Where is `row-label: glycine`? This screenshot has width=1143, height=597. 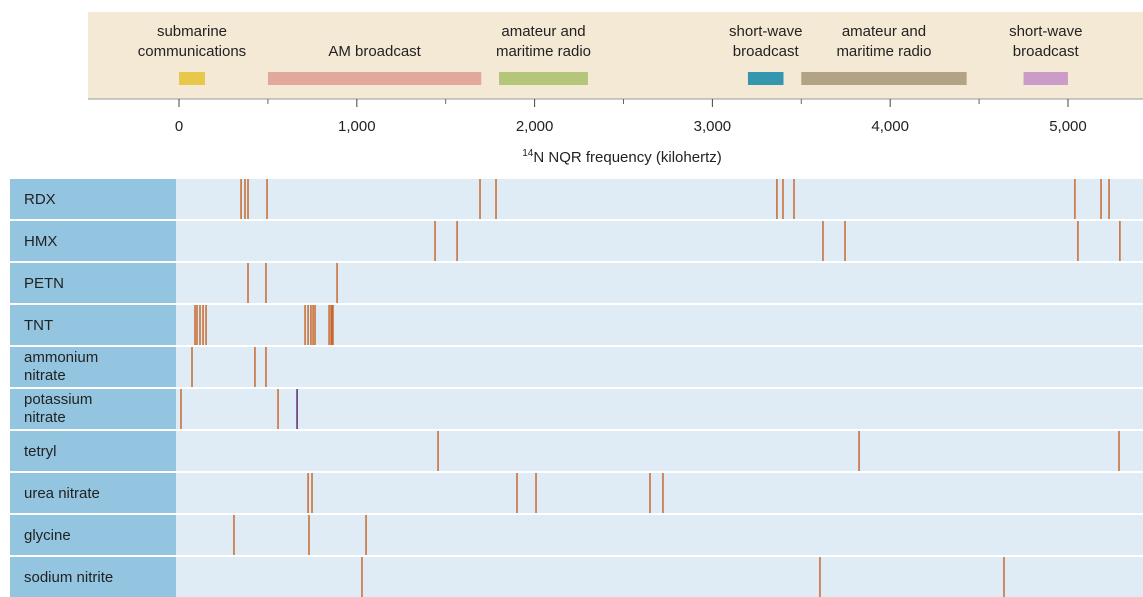
row-label: glycine is located at coordinates (47, 535).